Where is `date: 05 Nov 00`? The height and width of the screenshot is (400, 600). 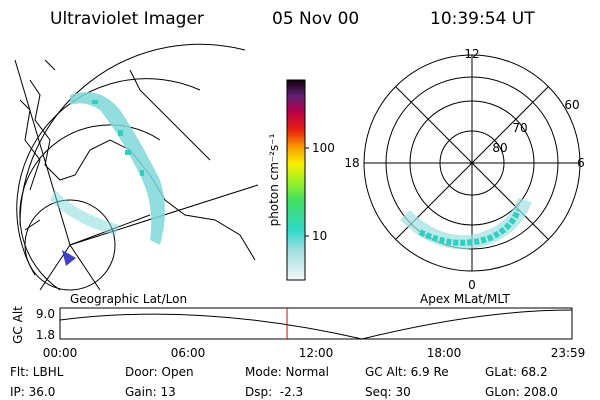
date: 05 Nov 00 is located at coordinates (315, 19).